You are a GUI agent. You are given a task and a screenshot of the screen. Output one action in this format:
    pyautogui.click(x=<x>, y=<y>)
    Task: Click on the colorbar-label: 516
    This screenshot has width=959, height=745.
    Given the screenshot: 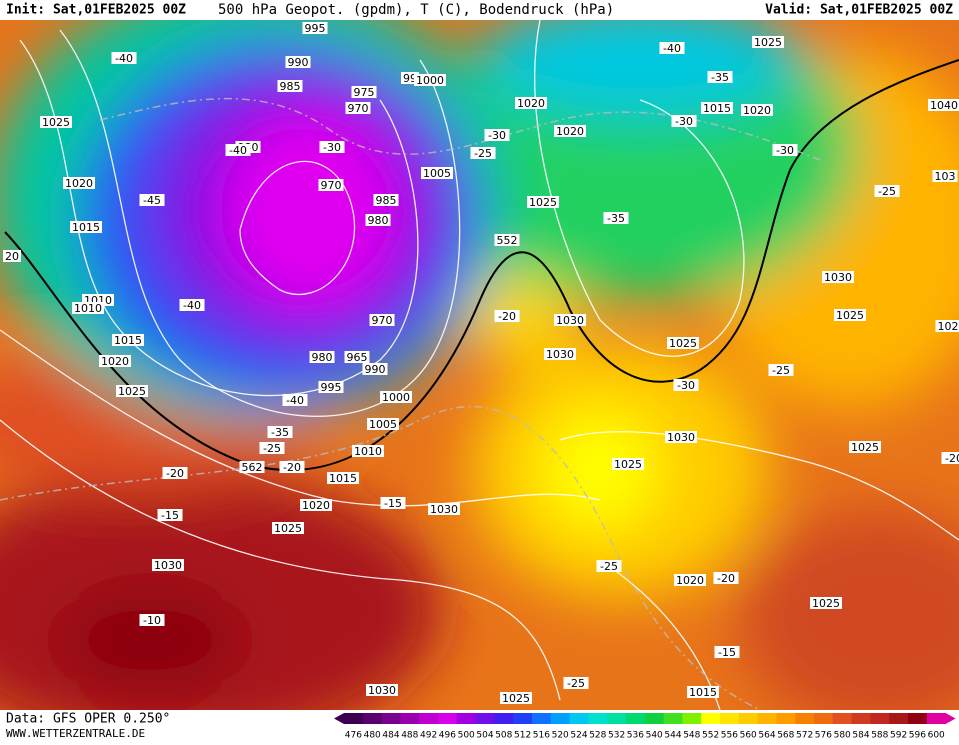 What is the action you would take?
    pyautogui.click(x=541, y=736)
    